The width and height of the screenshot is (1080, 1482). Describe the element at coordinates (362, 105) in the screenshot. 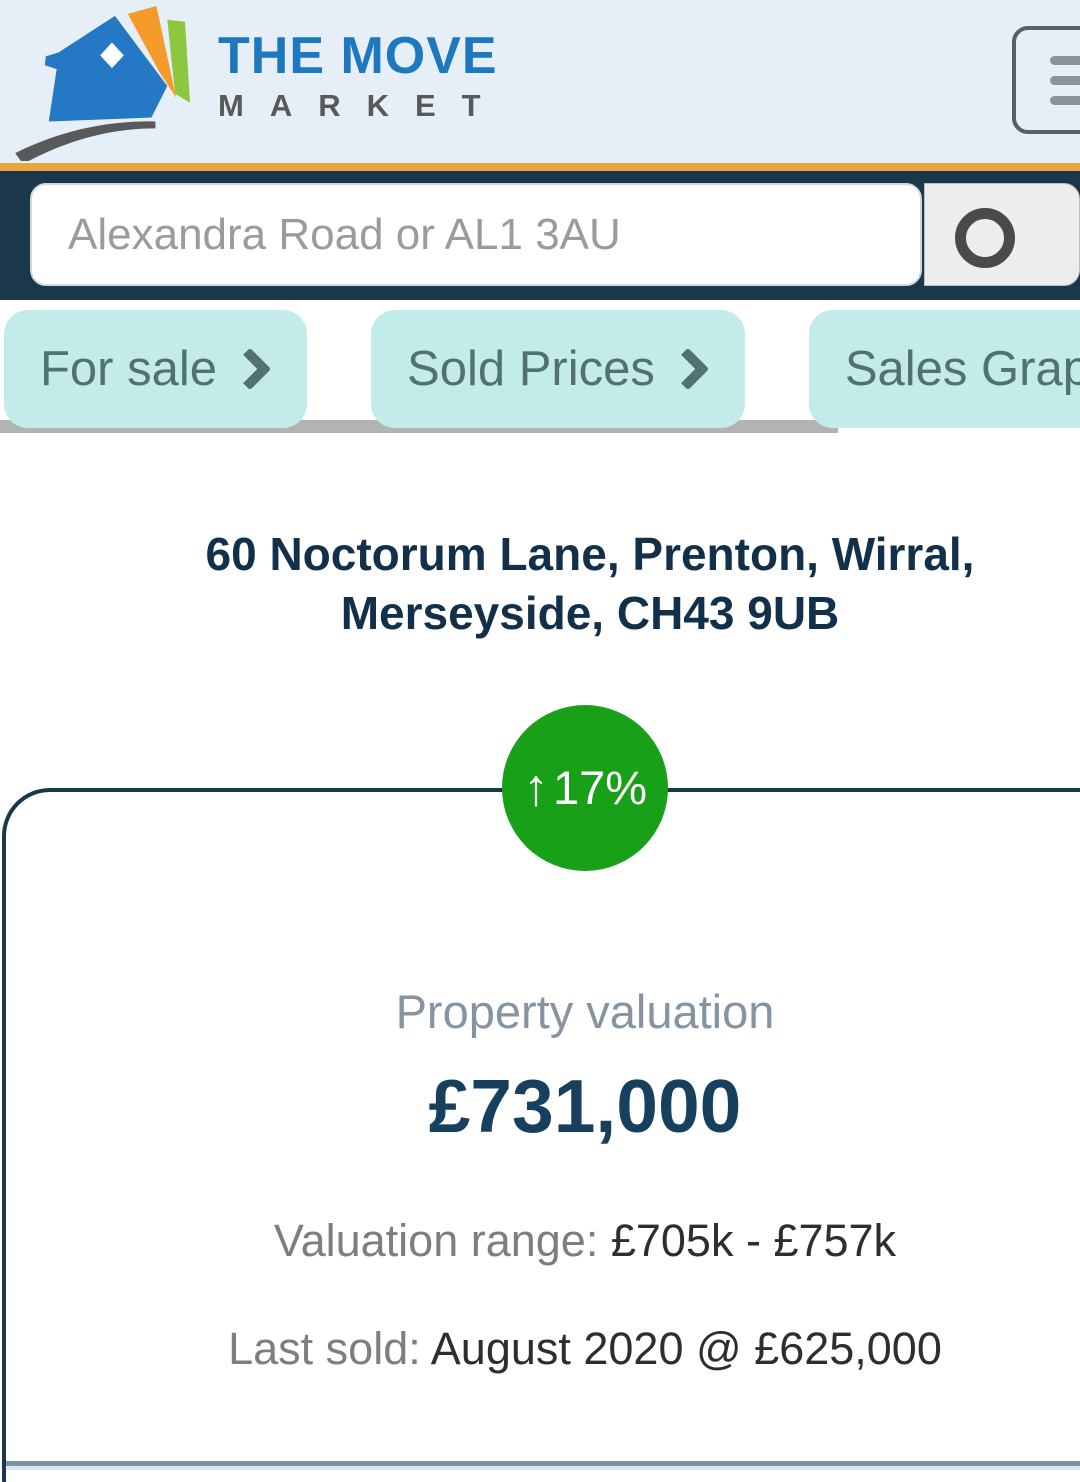

I see `brand-line2: MARKET` at that location.